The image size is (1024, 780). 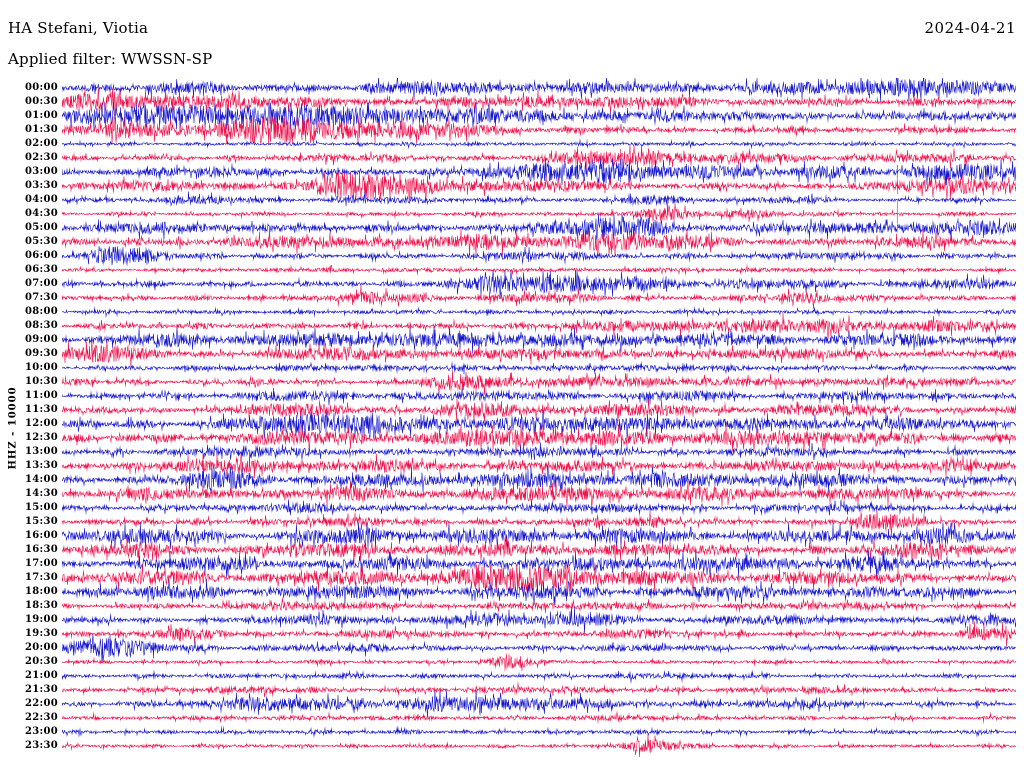 What do you see at coordinates (110, 59) in the screenshot?
I see `filter-label: Applied filter: WWSSN-SP` at bounding box center [110, 59].